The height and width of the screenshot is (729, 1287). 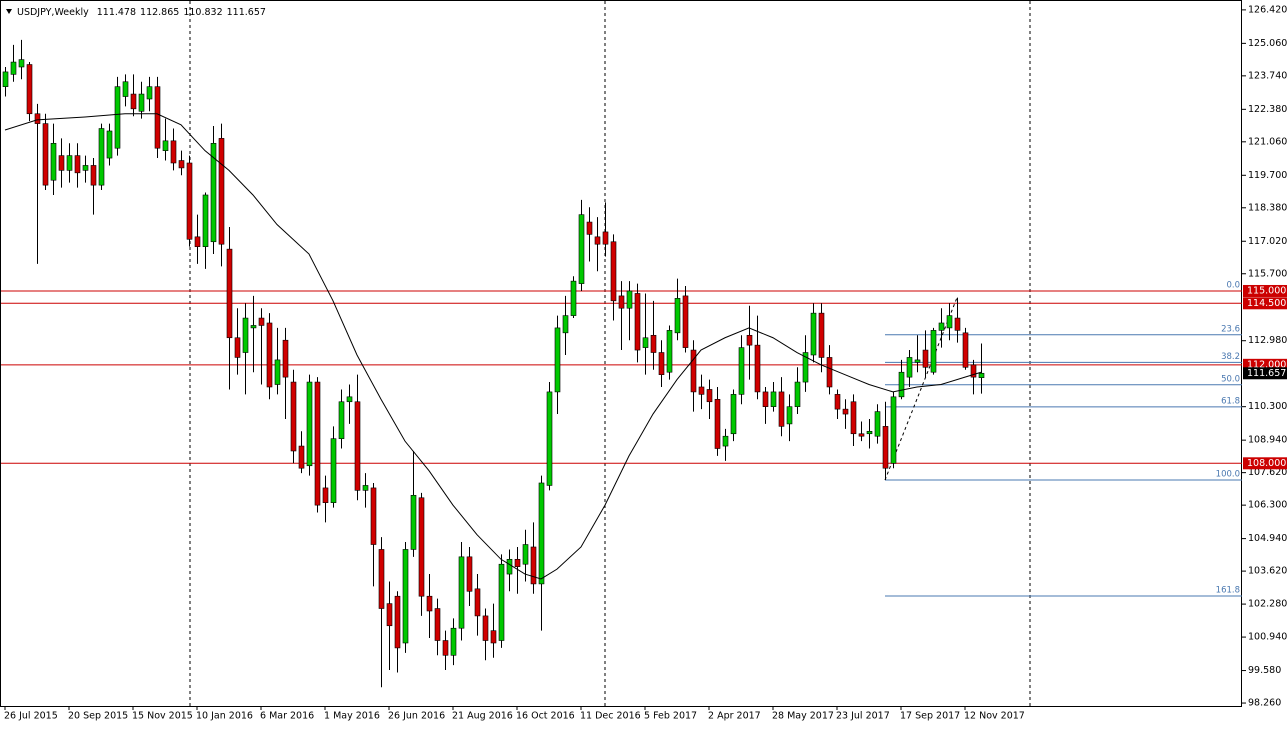 What do you see at coordinates (1228, 475) in the screenshot?
I see `fib-label: 100.0` at bounding box center [1228, 475].